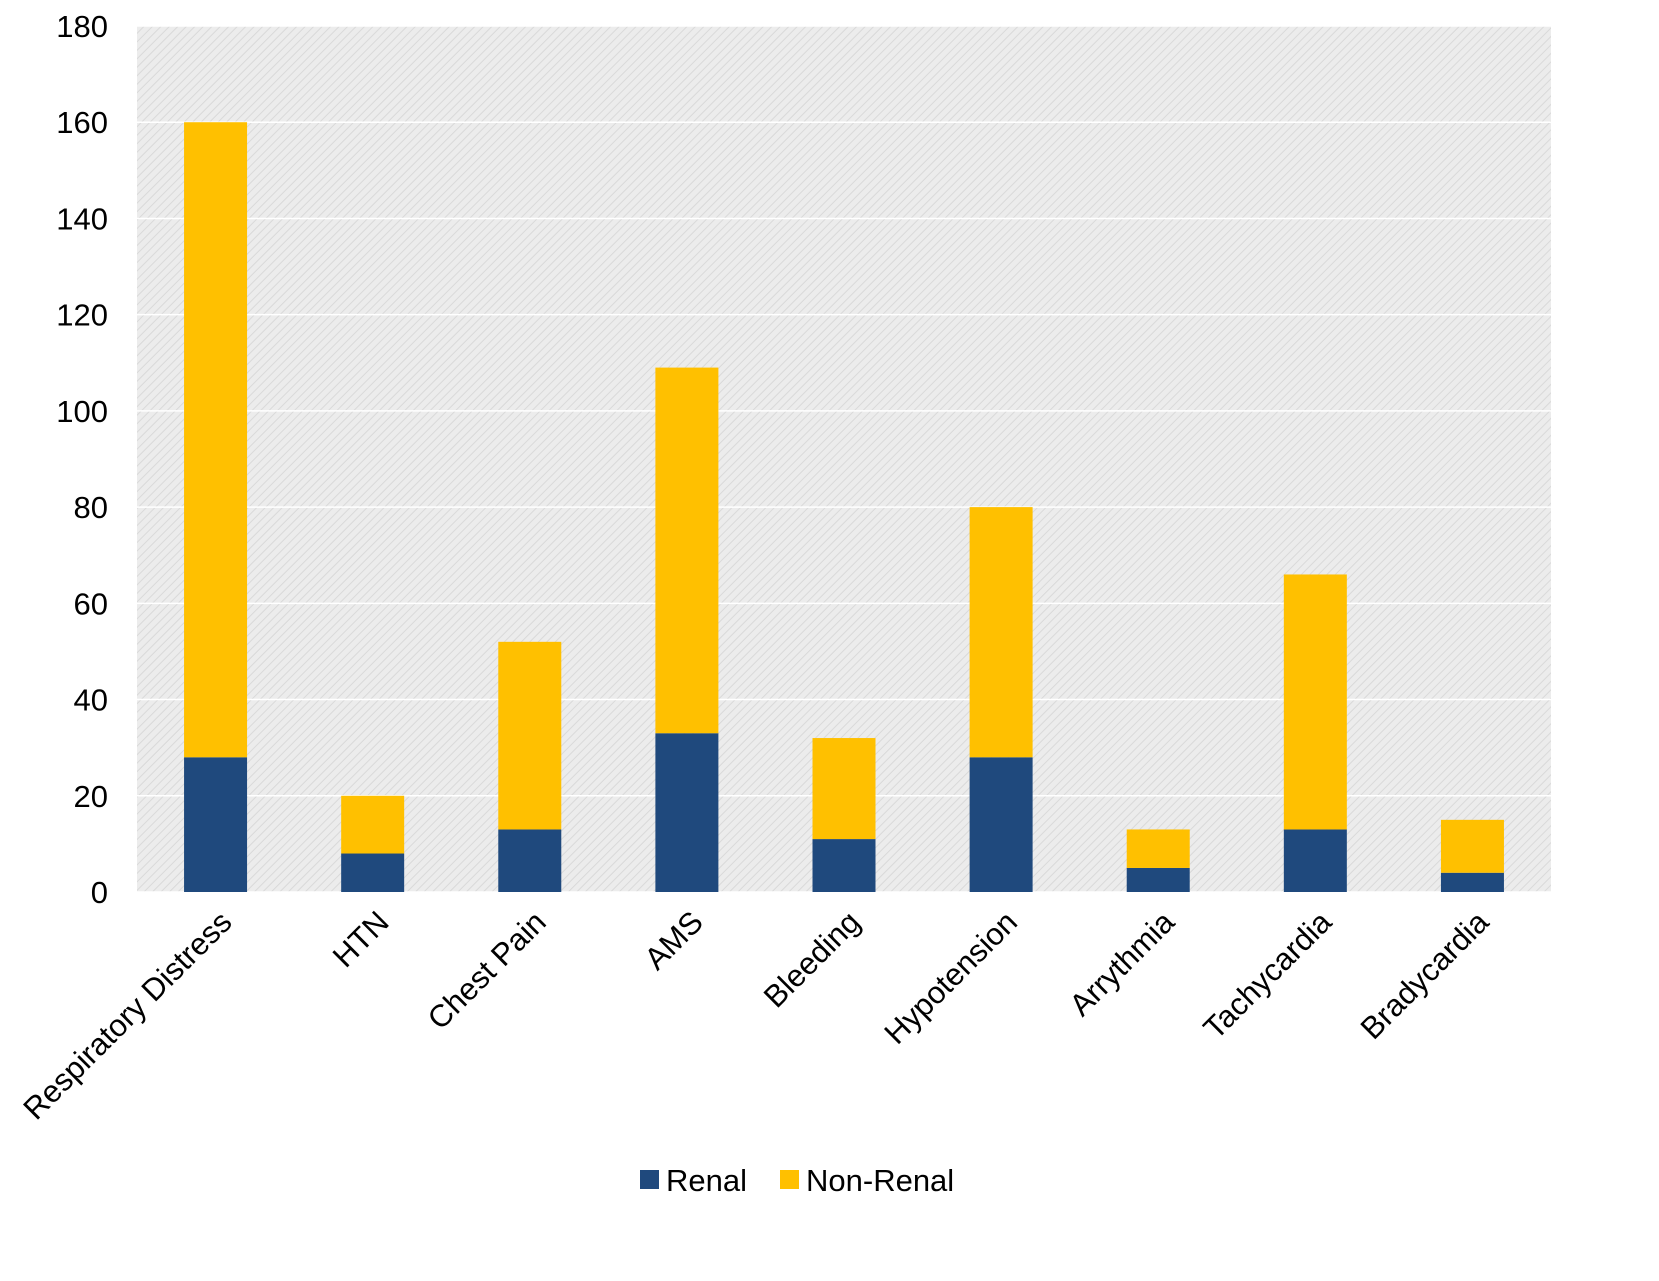 This screenshot has width=1659, height=1281. What do you see at coordinates (82, 26) in the screenshot?
I see `y-tick-label: 180` at bounding box center [82, 26].